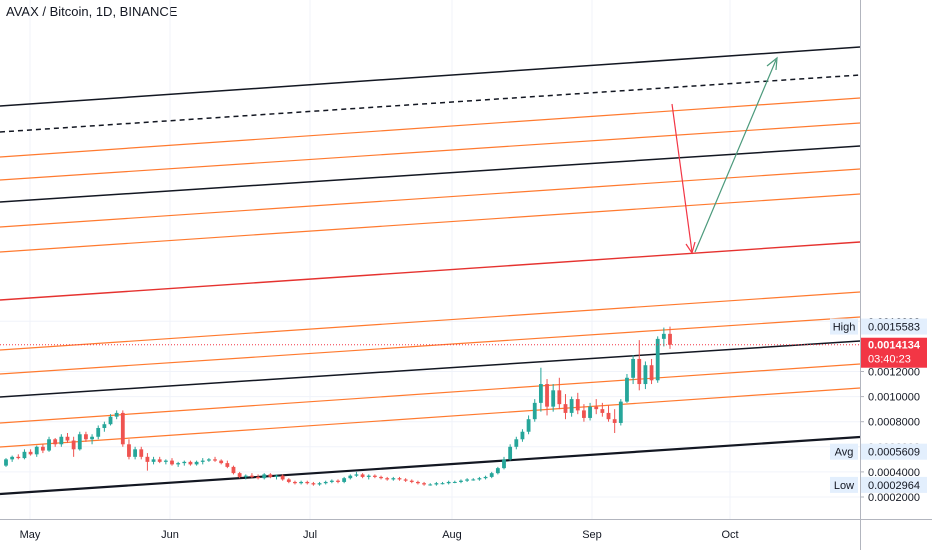  I want to click on x-tick-label: Aug, so click(452, 535).